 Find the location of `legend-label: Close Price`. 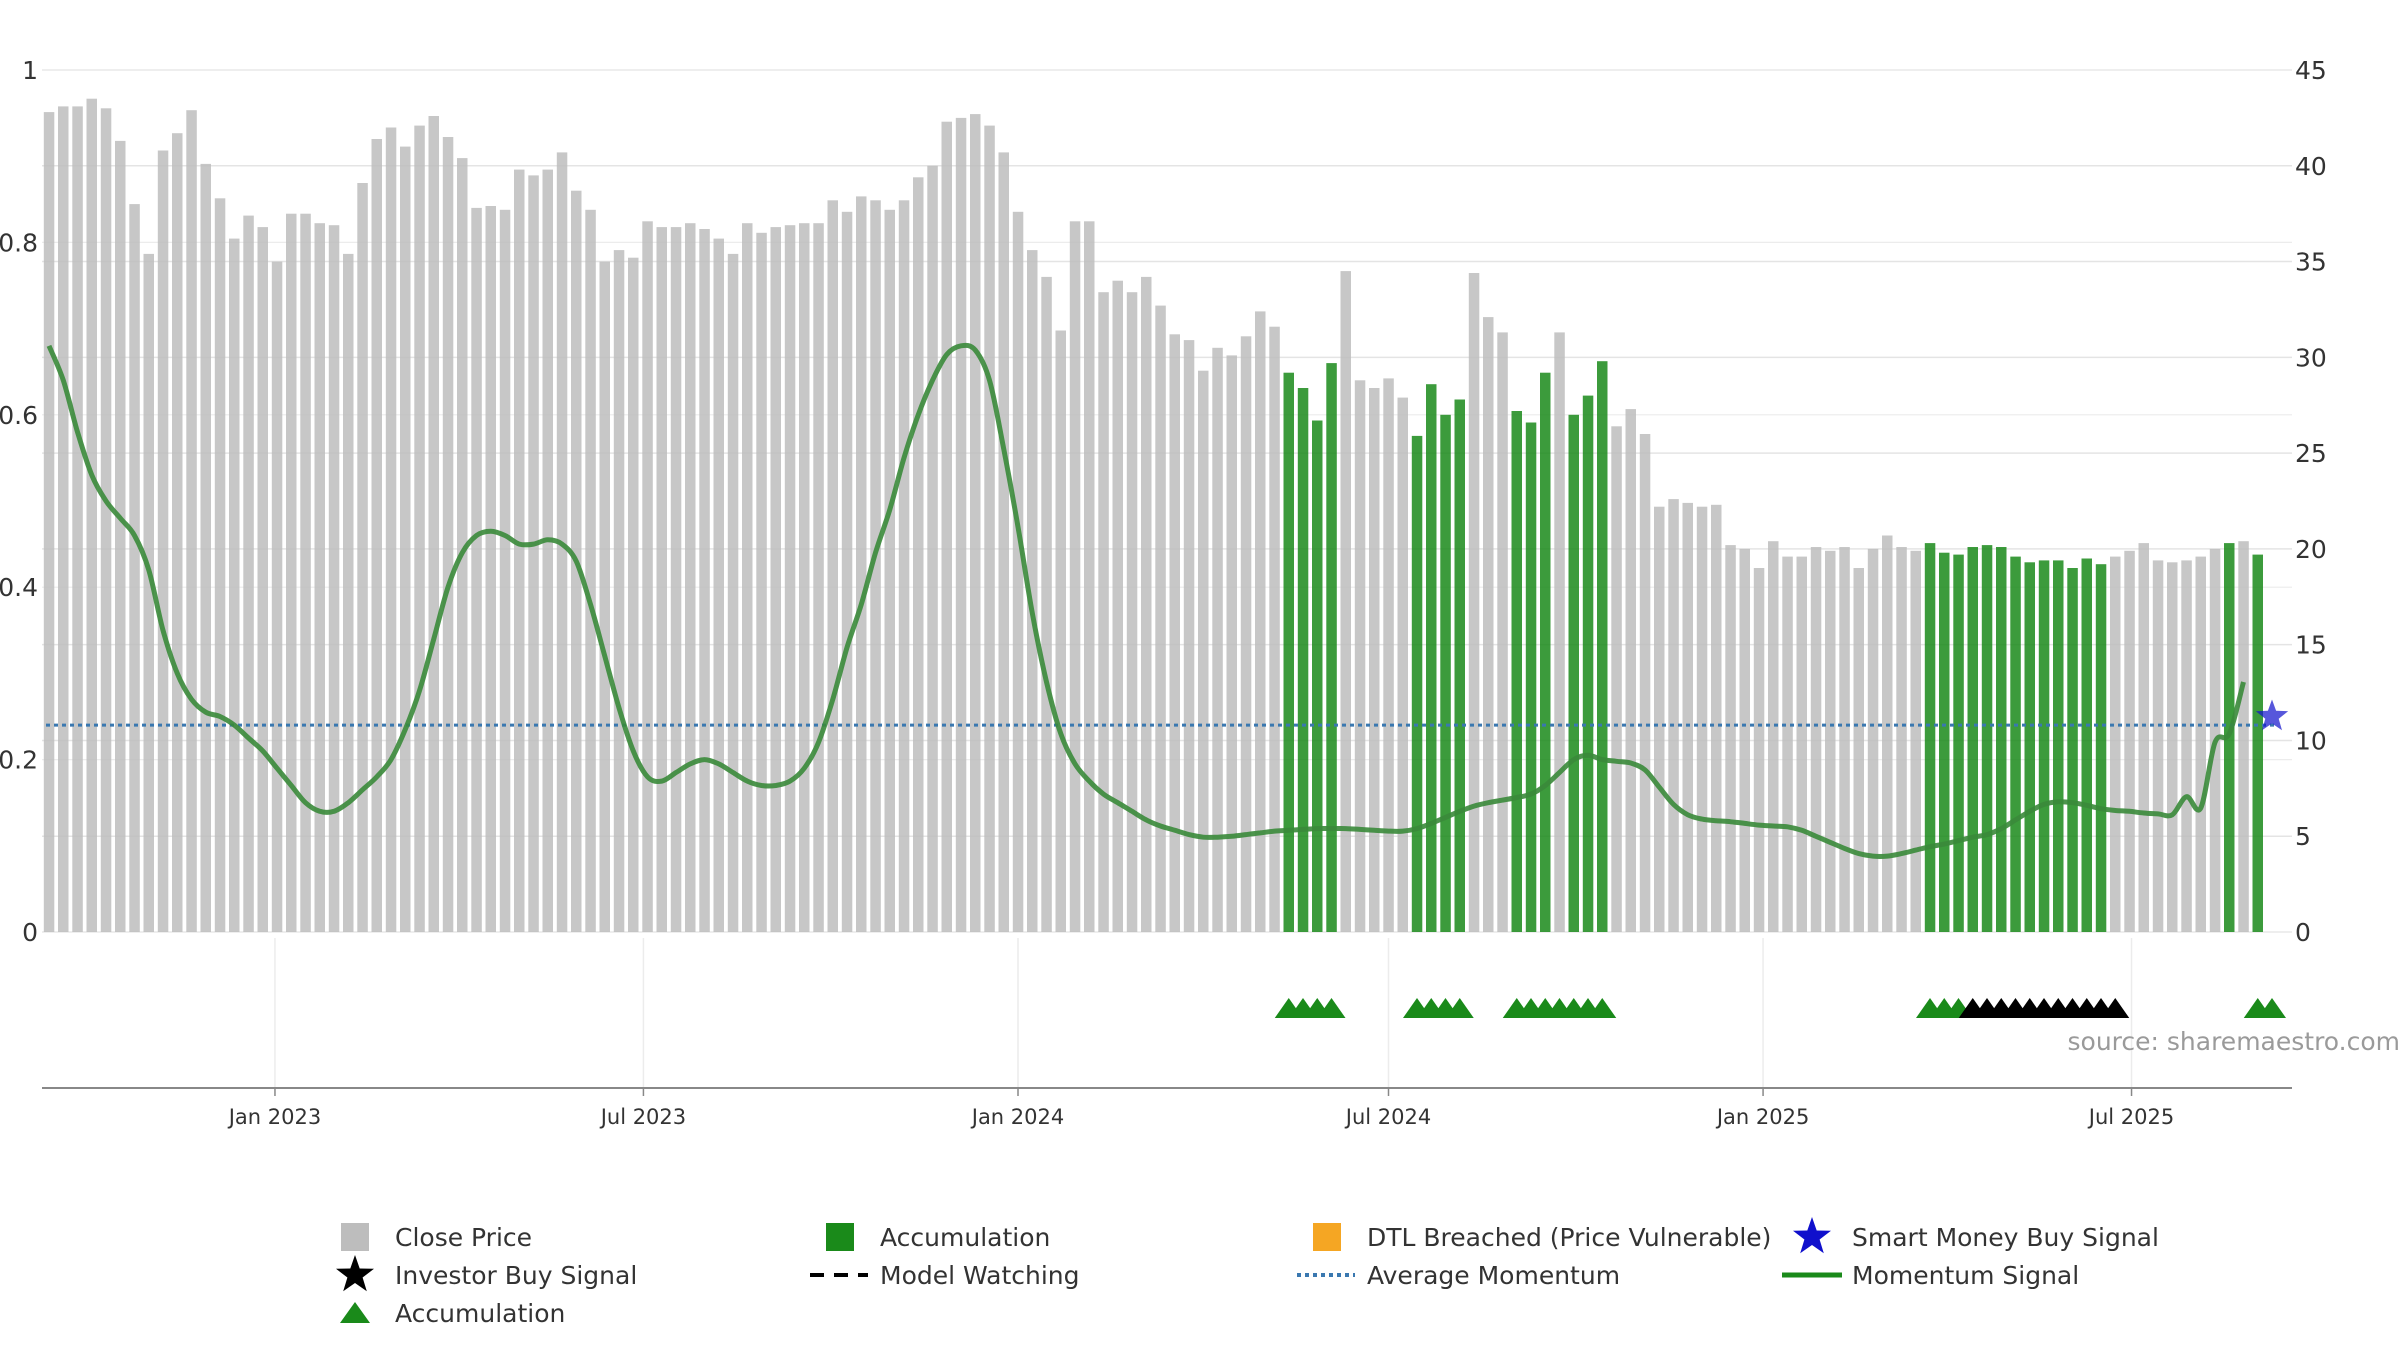

legend-label: Close Price is located at coordinates (463, 1237).